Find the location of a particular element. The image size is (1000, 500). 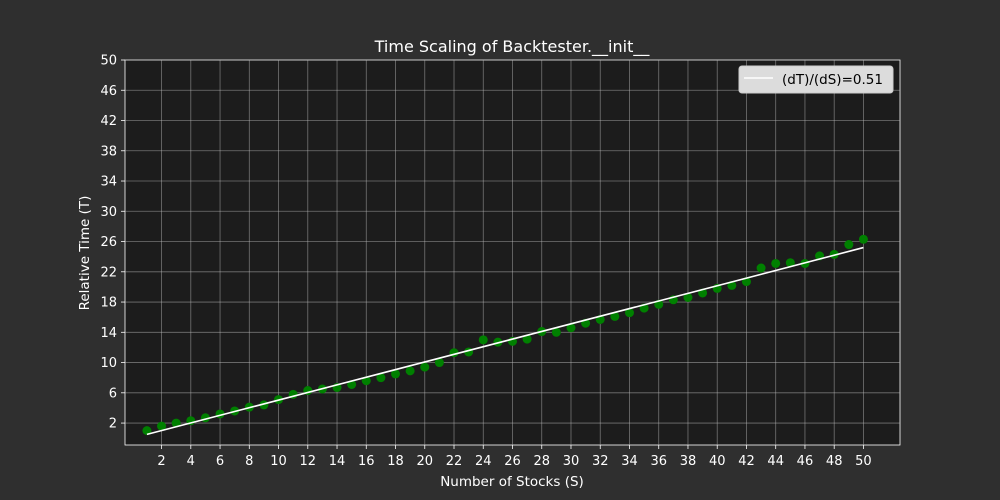

x-tick-label: 40 is located at coordinates (717, 461).